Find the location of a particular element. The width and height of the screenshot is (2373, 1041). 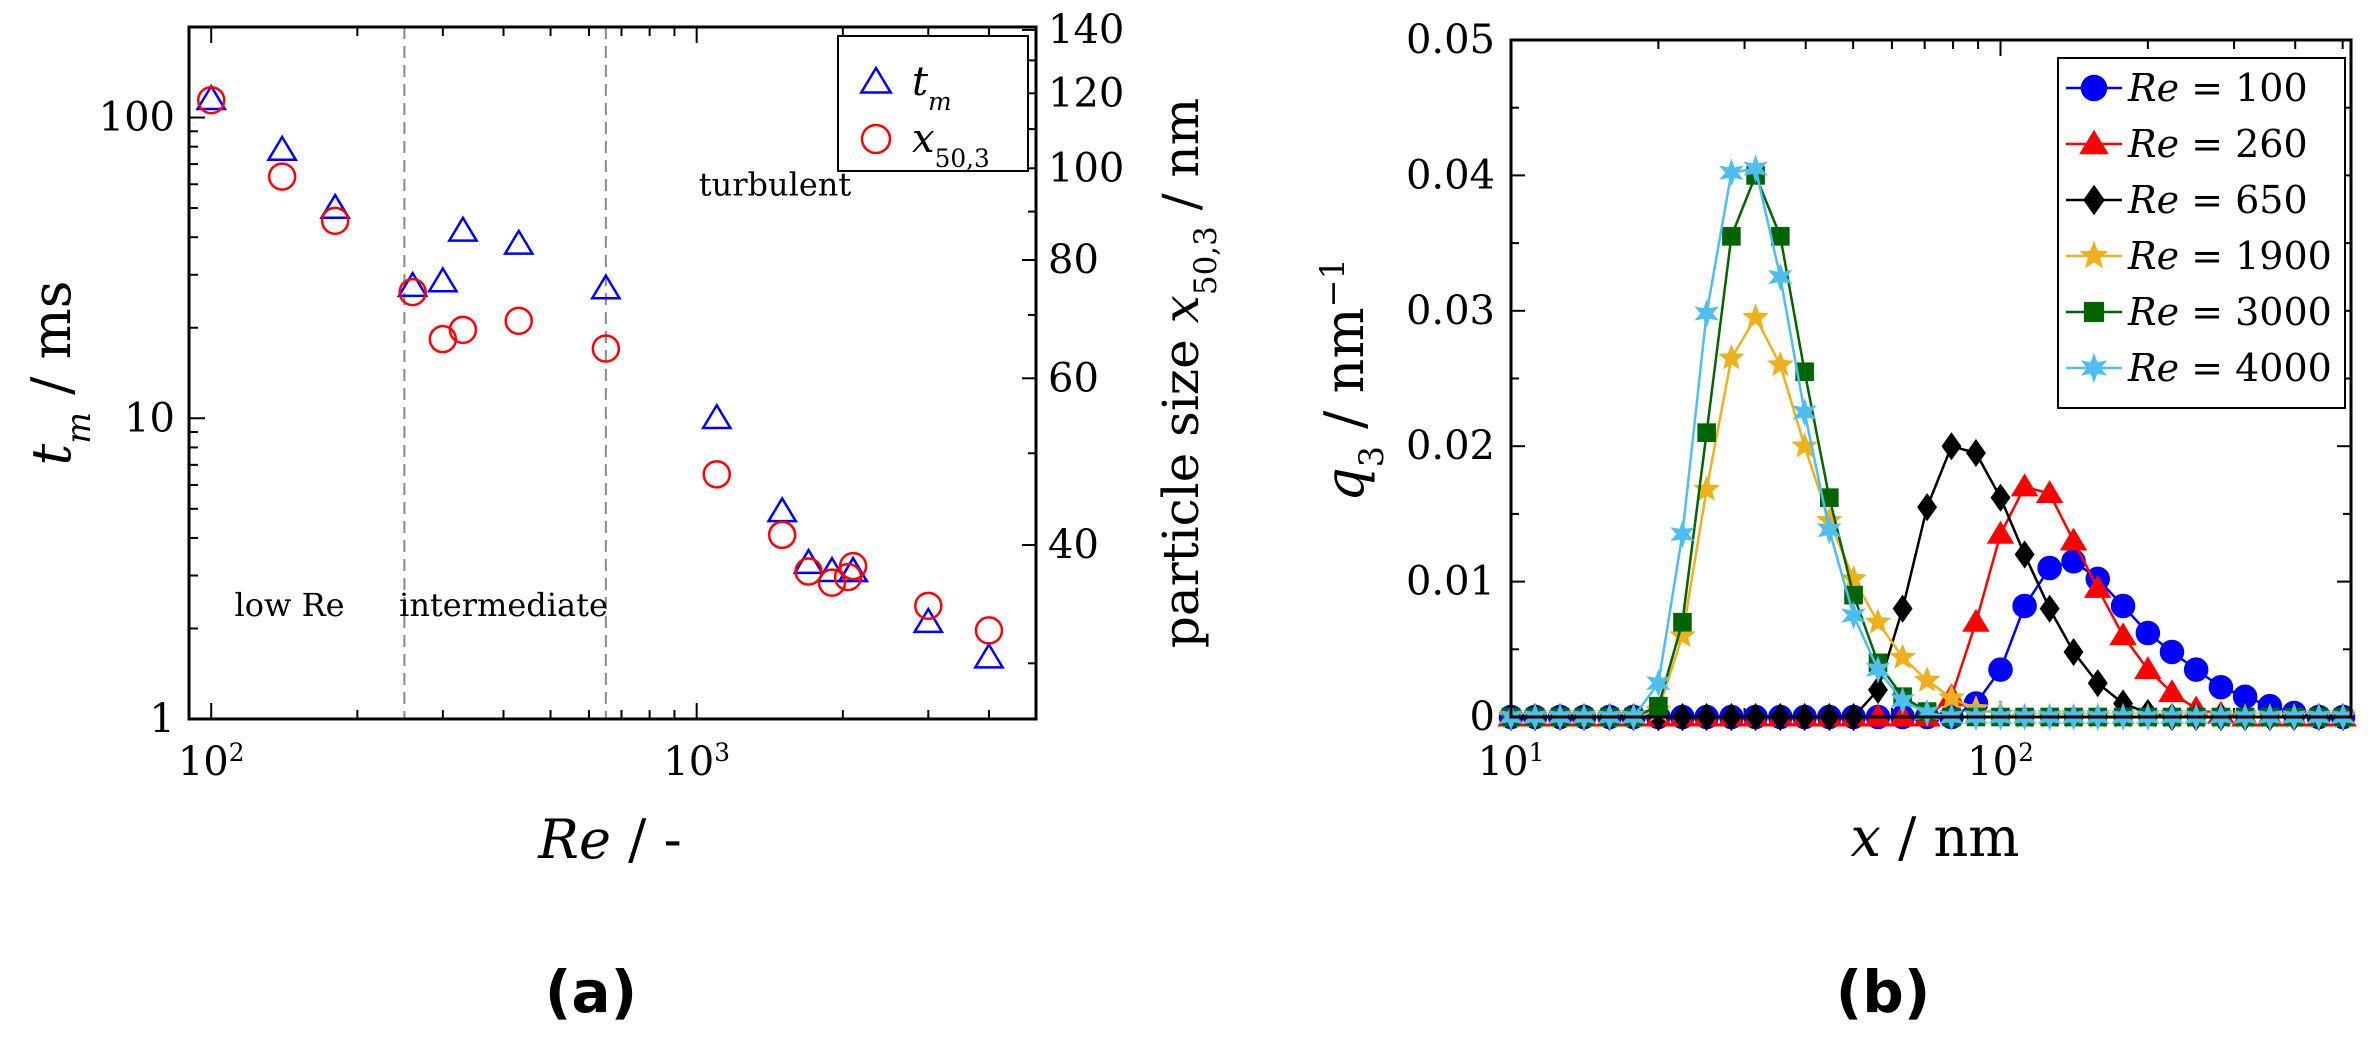

y-tick-label: 0.02 is located at coordinates (1450, 446).